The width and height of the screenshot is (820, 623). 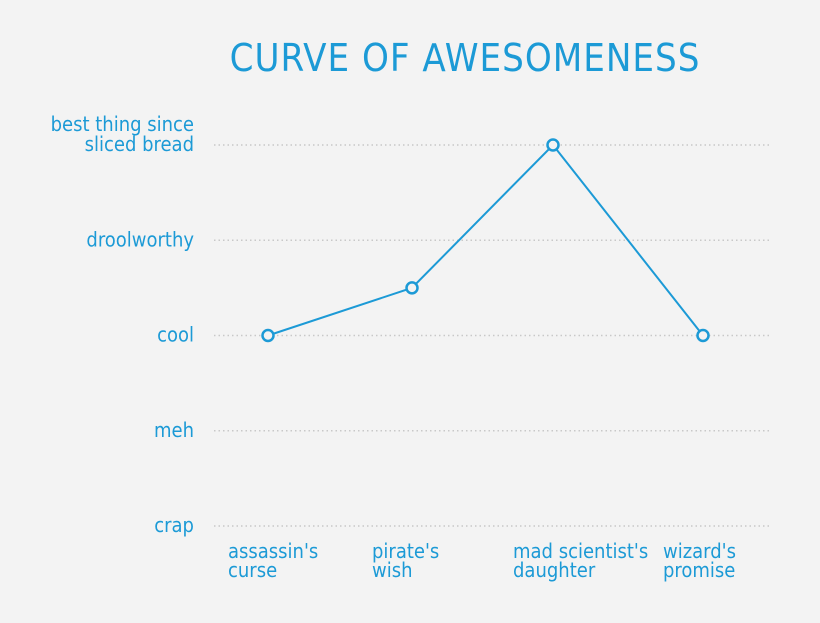 I want to click on chart-title: CURVE OF AWESOMENESS, so click(x=465, y=58).